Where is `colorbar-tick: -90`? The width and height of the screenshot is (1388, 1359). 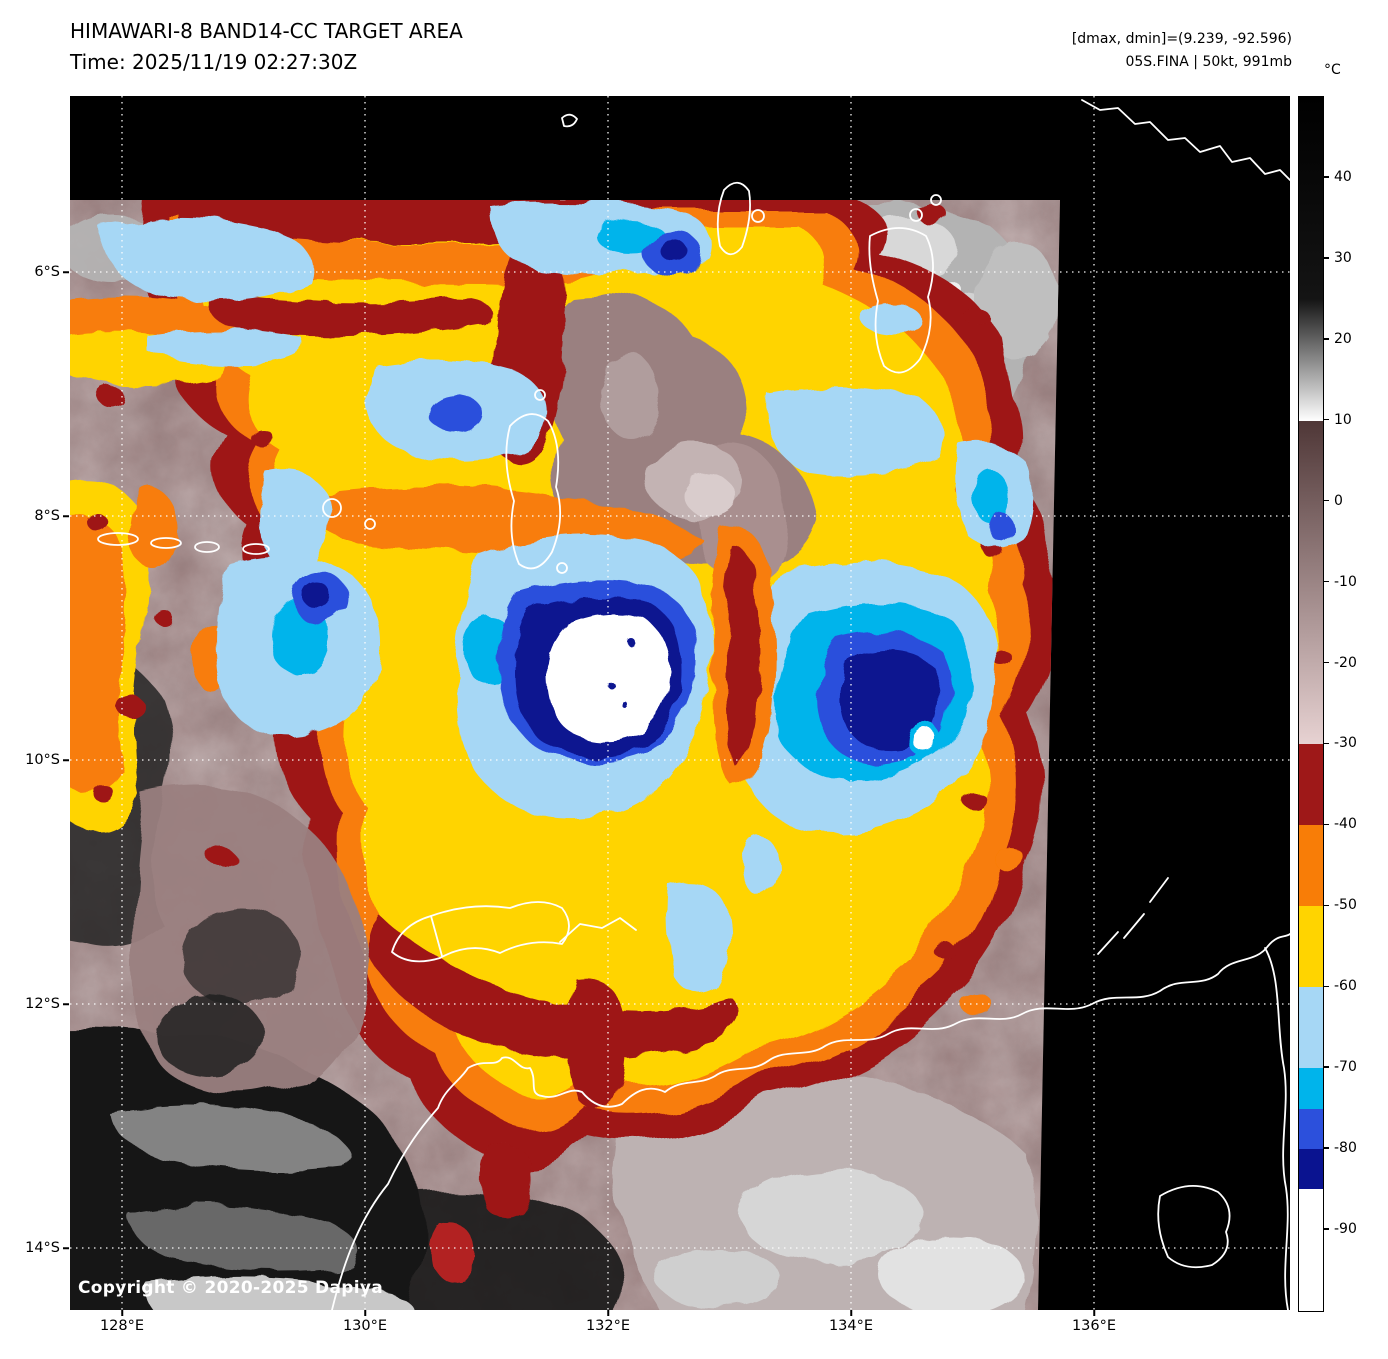
colorbar-tick: -90 is located at coordinates (1340, 1229).